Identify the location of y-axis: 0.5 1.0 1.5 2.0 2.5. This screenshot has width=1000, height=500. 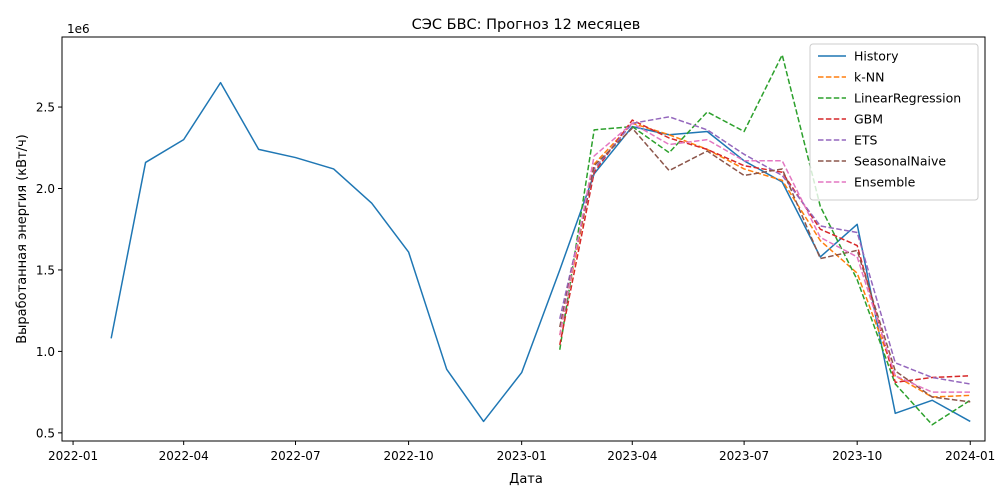
(49, 270).